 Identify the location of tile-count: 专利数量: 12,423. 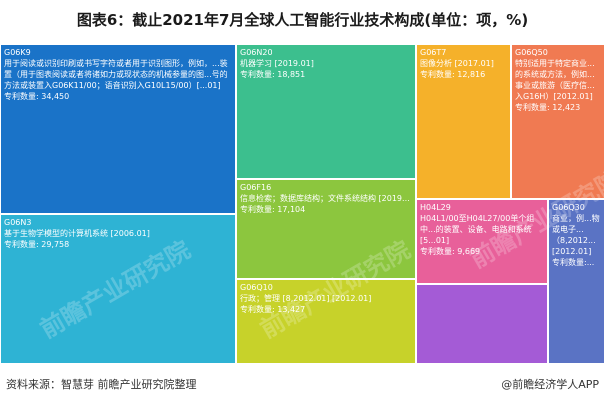
(548, 107).